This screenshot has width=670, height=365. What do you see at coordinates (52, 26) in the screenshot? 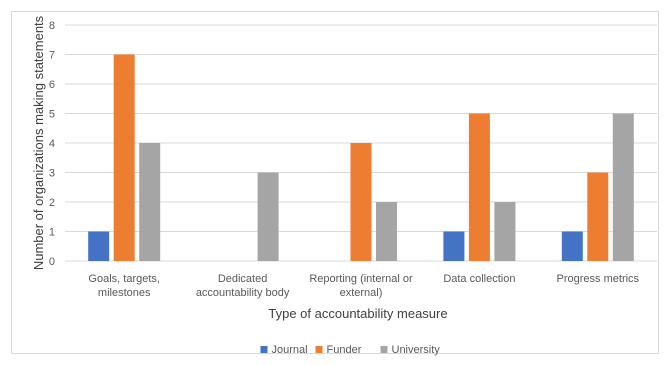
I see `y-tick-label: 8` at bounding box center [52, 26].